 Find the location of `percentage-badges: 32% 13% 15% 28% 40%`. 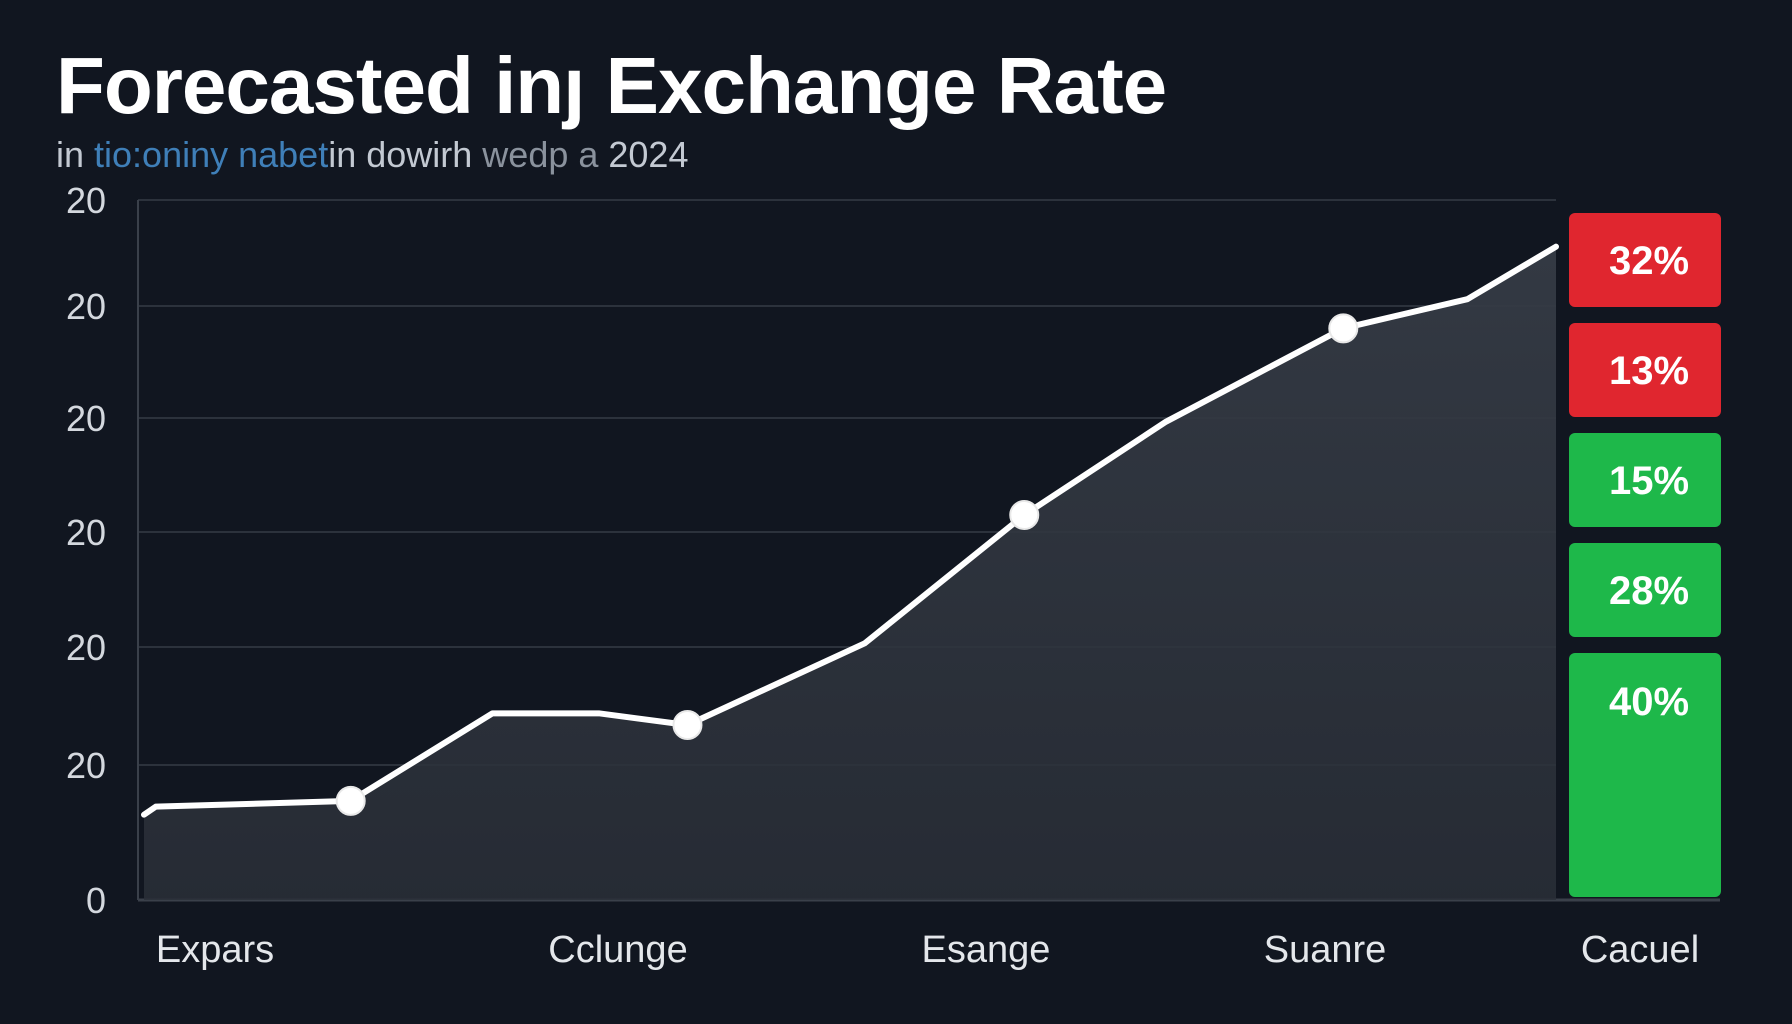

percentage-badges: 32% 13% 15% 28% 40% is located at coordinates (1645, 555).